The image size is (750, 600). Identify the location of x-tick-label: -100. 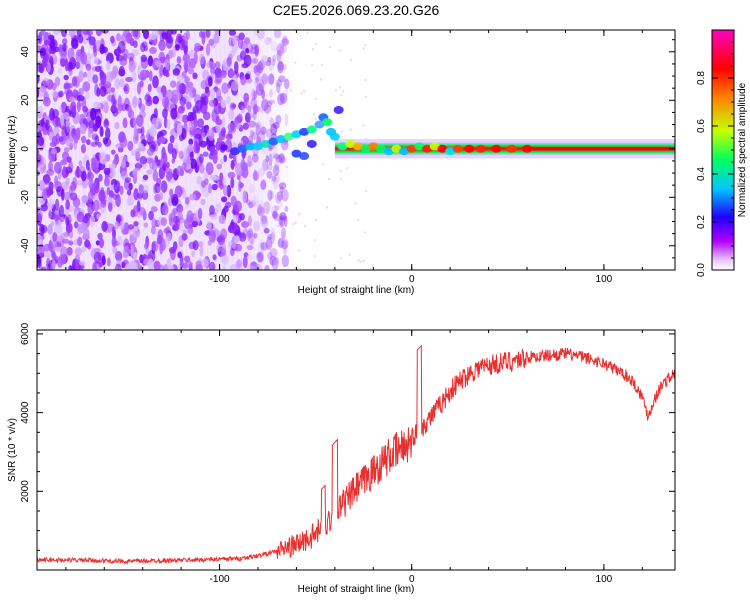
(220, 579).